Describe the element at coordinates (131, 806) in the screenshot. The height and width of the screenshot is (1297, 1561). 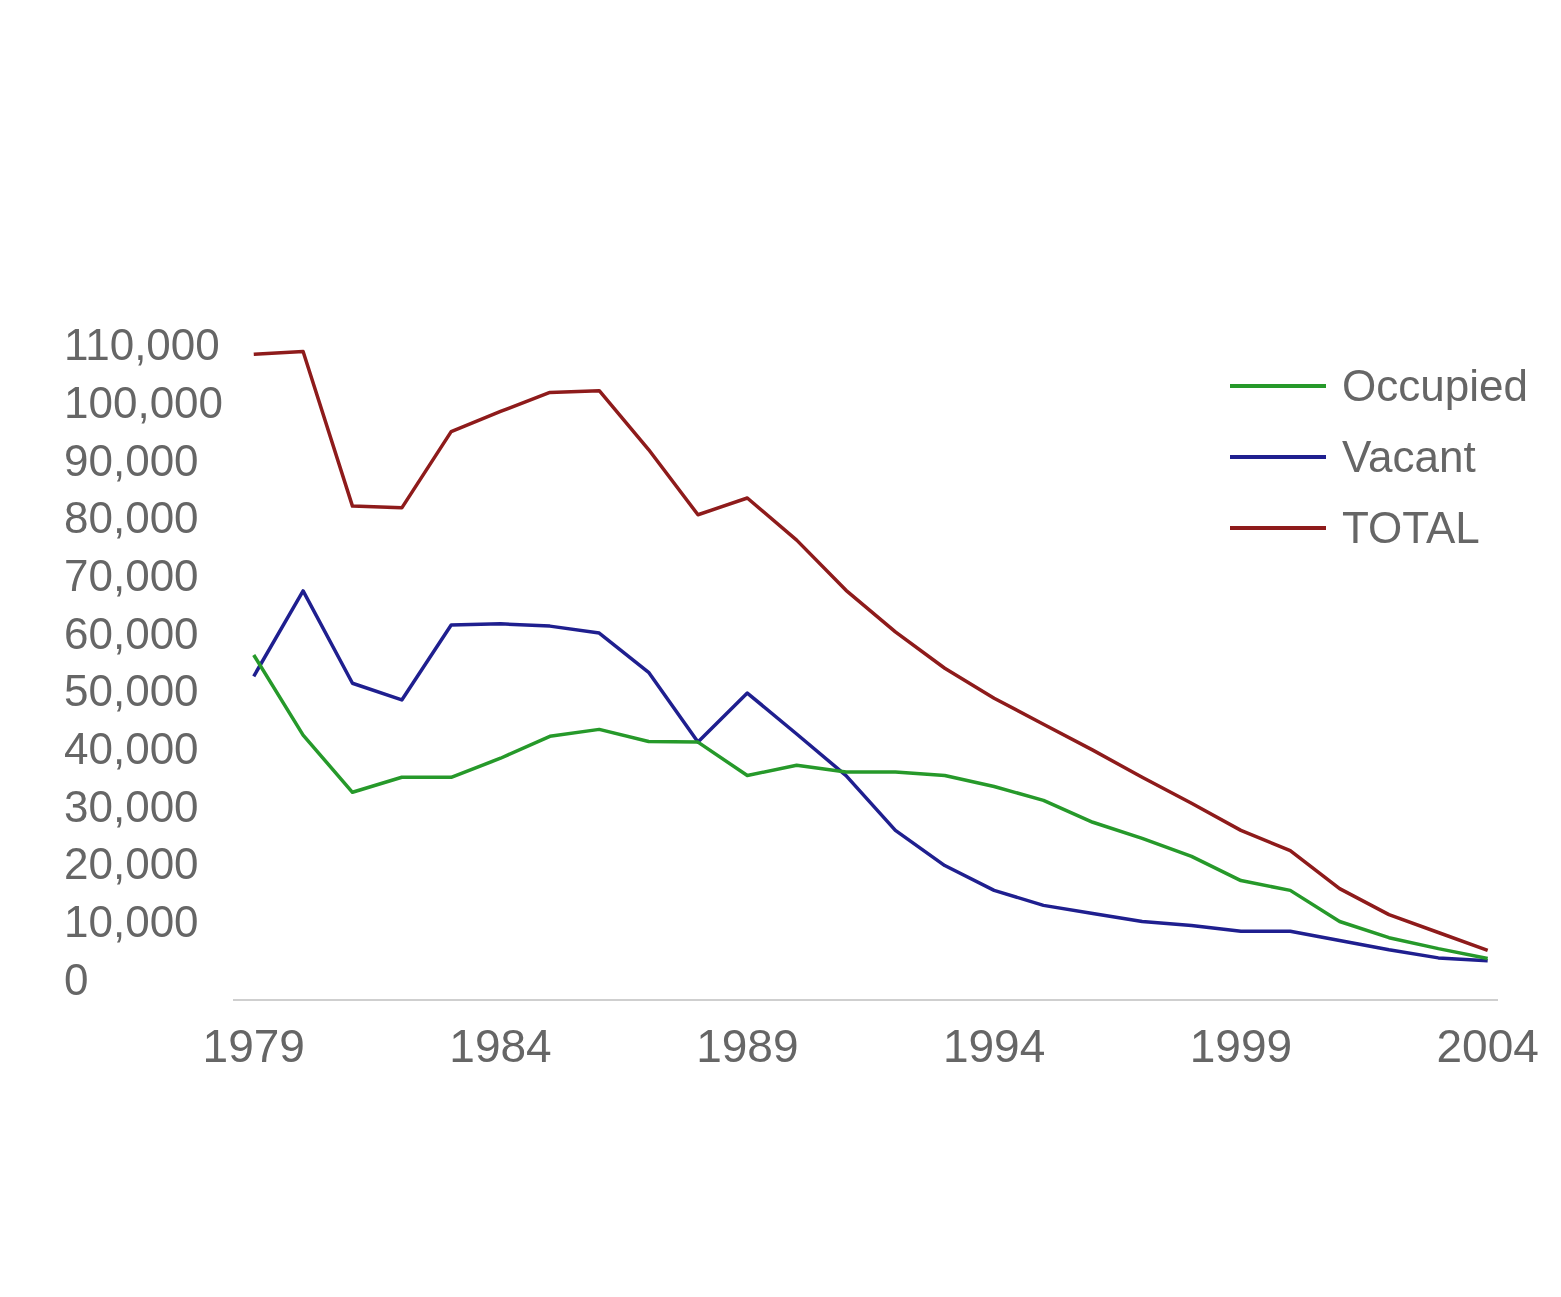
I see `y-tick-label: 30,000` at that location.